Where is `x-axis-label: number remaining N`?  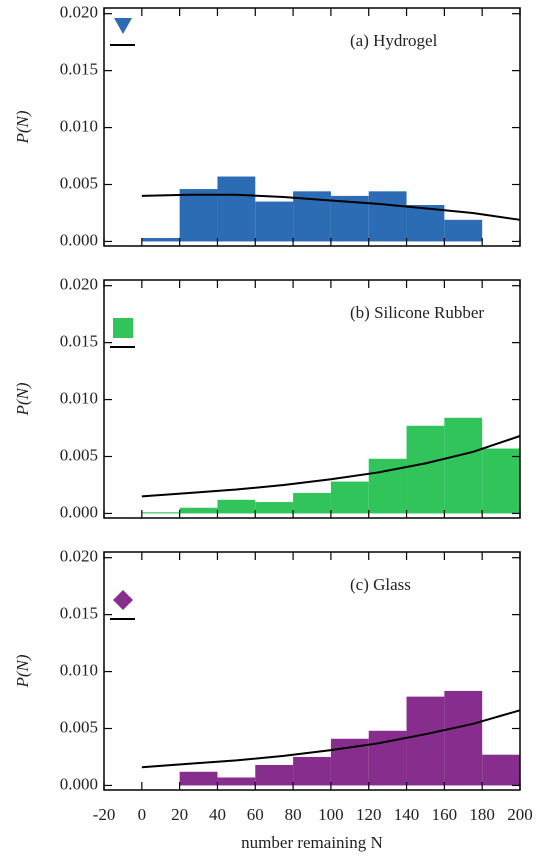 x-axis-label: number remaining N is located at coordinates (312, 842).